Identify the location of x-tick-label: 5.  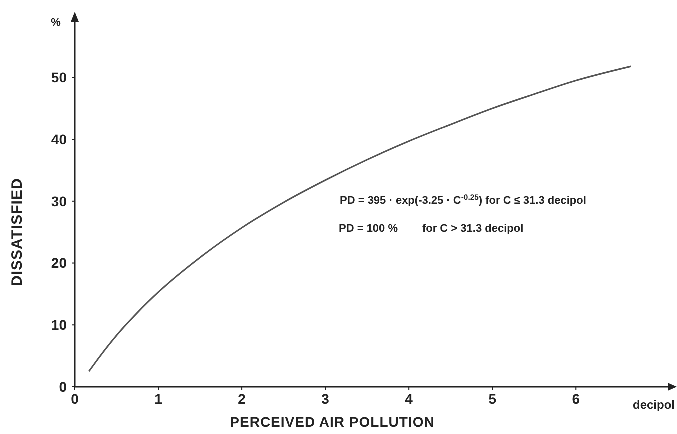
(492, 399).